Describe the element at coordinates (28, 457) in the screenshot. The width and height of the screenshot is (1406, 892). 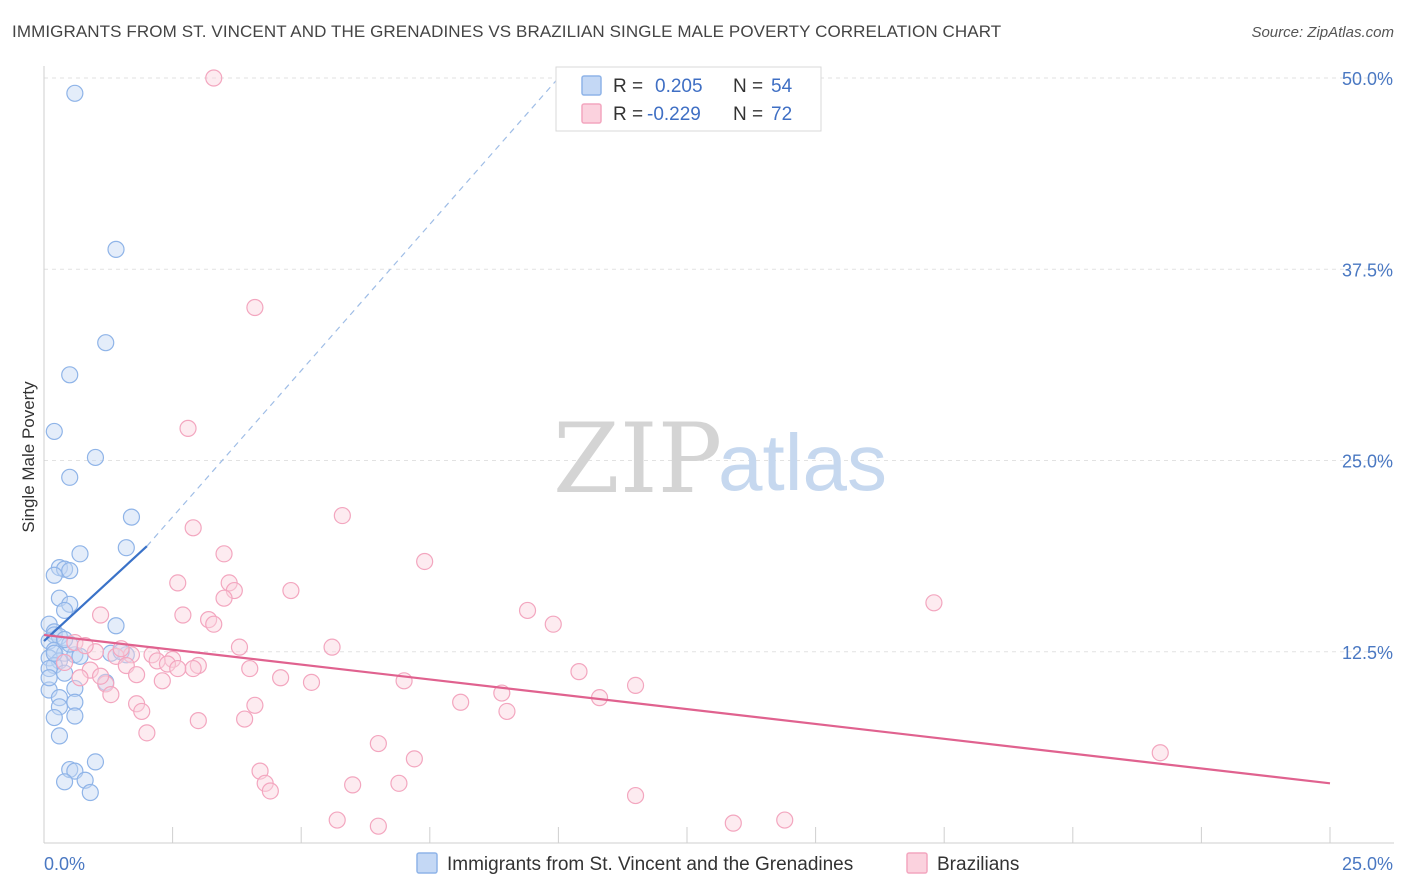
I see `y-axis-label: Single Male Poverty` at that location.